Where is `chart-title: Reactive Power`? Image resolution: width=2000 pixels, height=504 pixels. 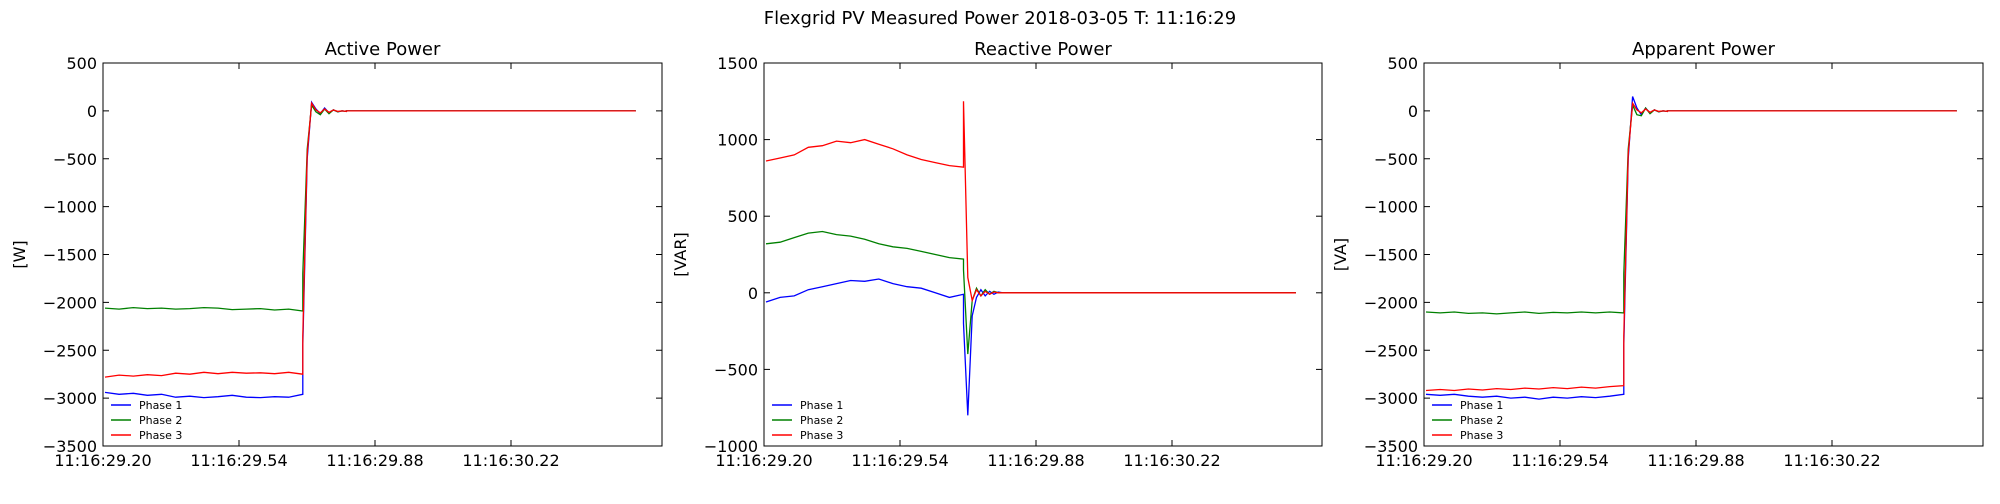 chart-title: Reactive Power is located at coordinates (1043, 49).